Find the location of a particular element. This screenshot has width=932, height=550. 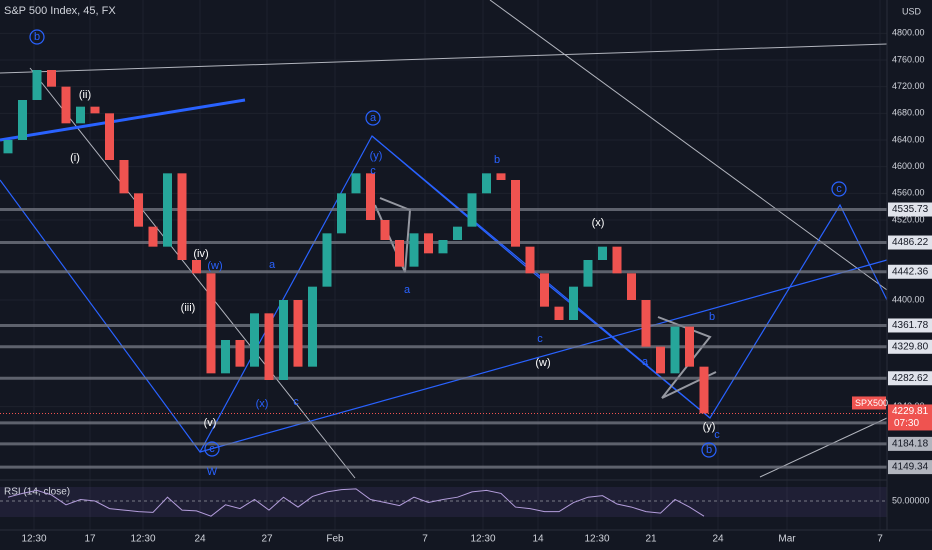

y-tick-label: 4680.00 is located at coordinates (908, 113).